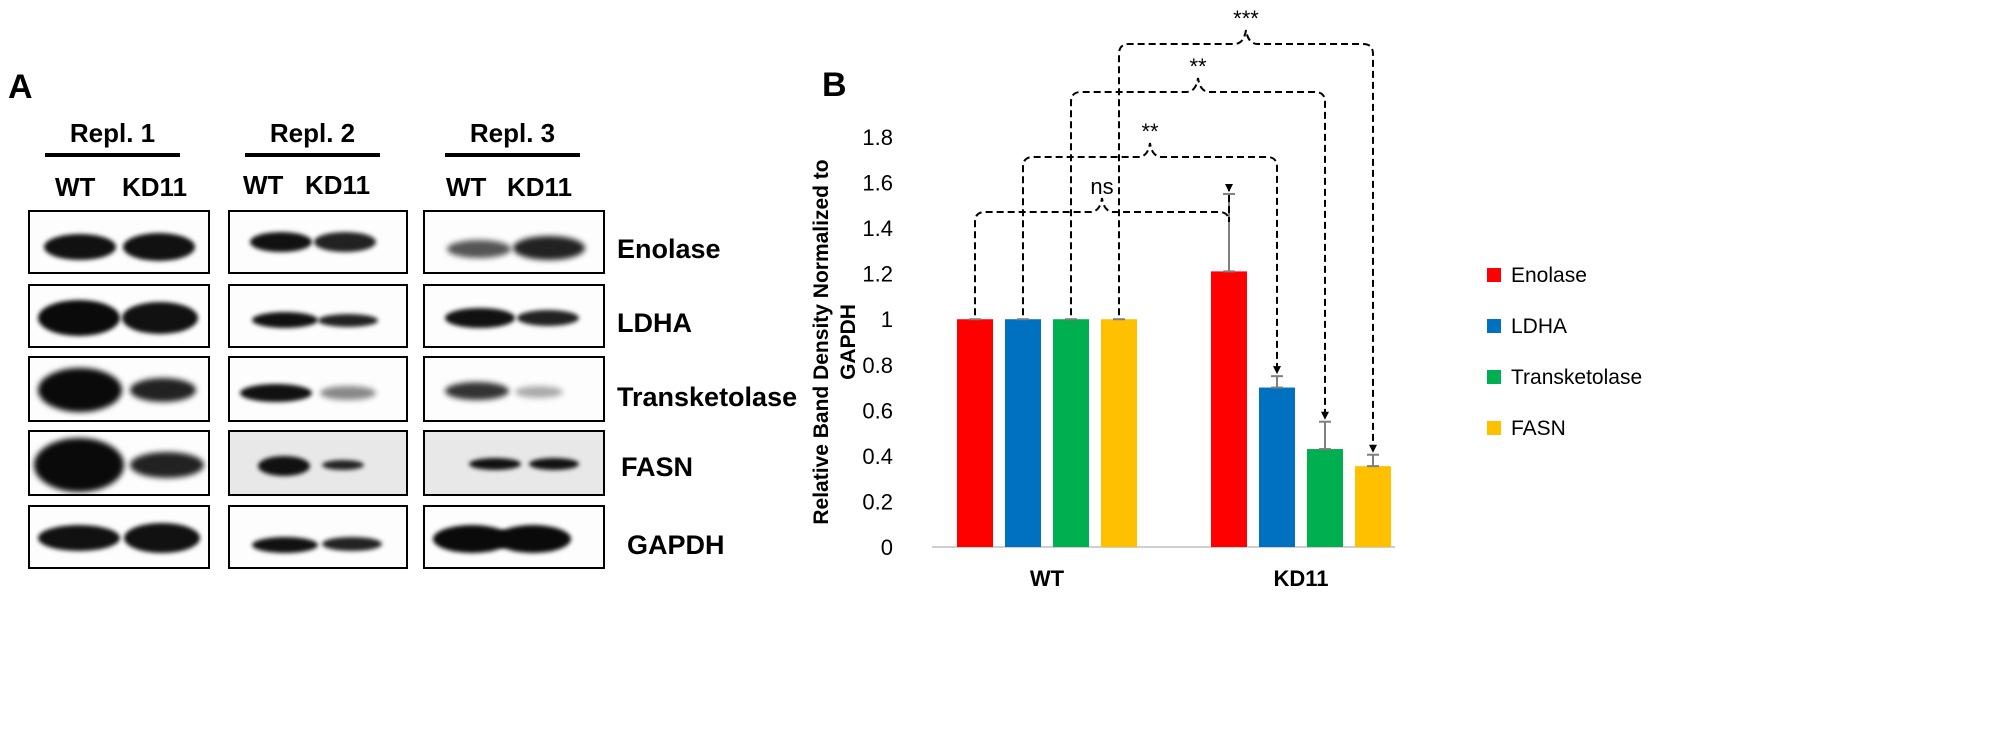 The height and width of the screenshot is (749, 2000). I want to click on panel-b-letter: B, so click(834, 85).